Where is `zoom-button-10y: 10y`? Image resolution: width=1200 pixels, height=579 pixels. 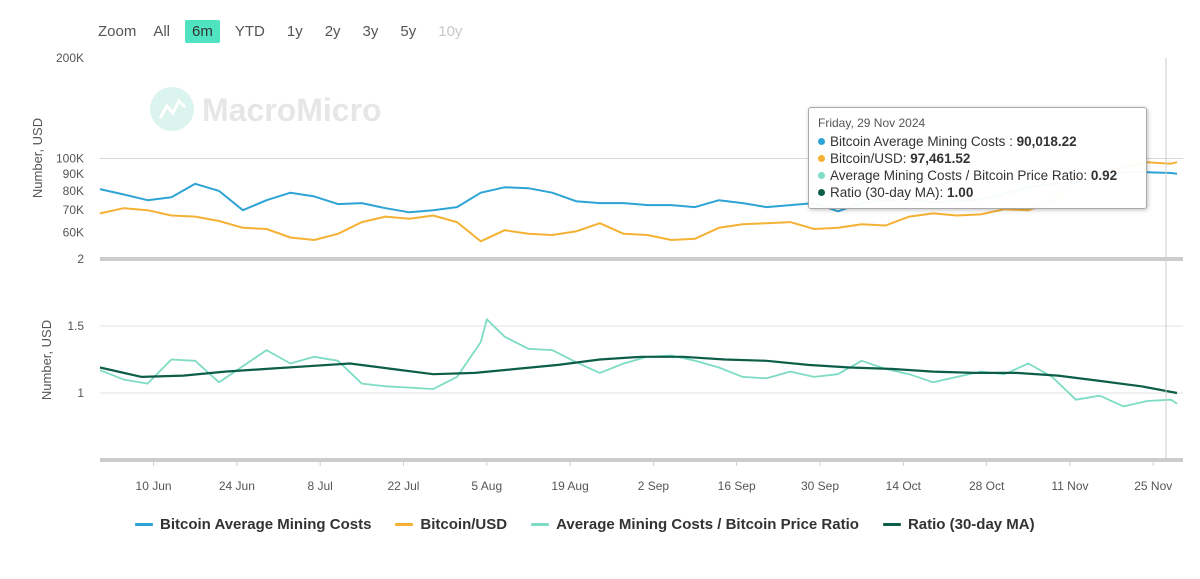 zoom-button-10y: 10y is located at coordinates (450, 31).